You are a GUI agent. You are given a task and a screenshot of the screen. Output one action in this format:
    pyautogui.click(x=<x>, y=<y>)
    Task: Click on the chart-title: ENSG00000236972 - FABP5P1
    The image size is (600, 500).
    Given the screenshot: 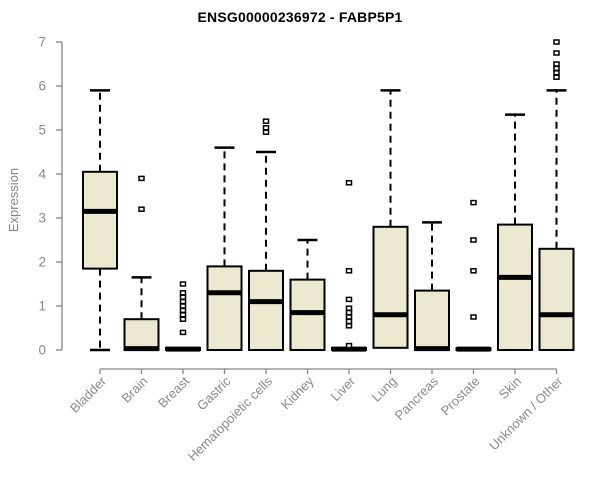 What is the action you would take?
    pyautogui.click(x=300, y=17)
    